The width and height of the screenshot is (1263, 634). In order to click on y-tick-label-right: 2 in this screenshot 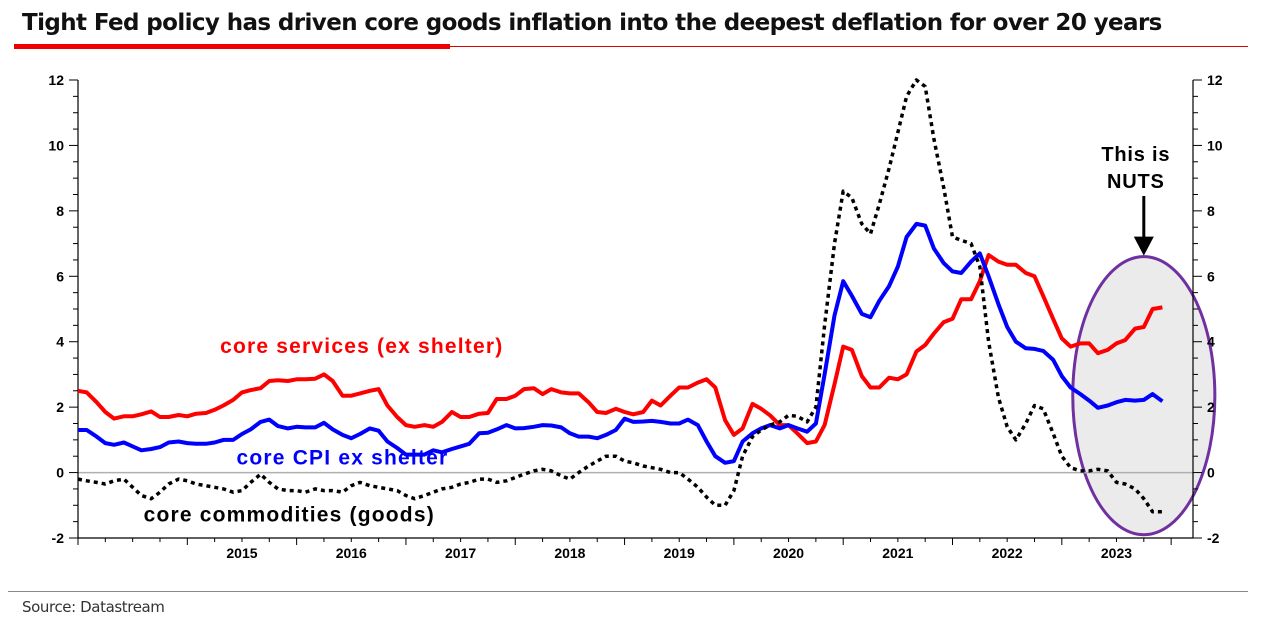, I will do `click(1211, 407)`.